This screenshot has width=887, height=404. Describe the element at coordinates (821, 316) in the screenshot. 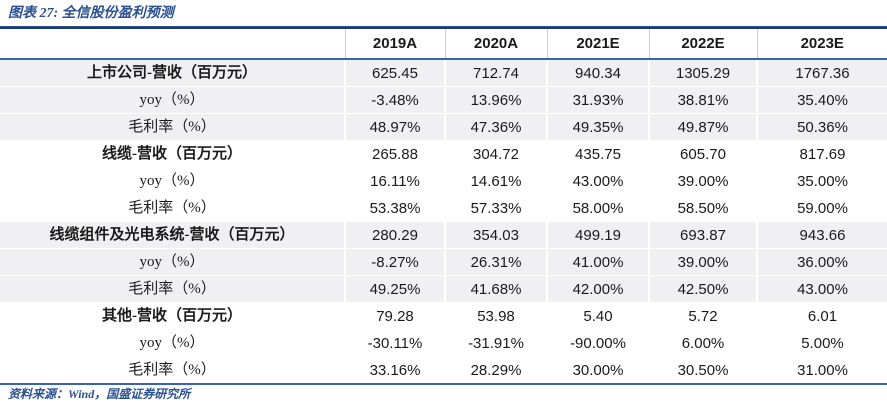

I see `cell-value: 6.01` at that location.